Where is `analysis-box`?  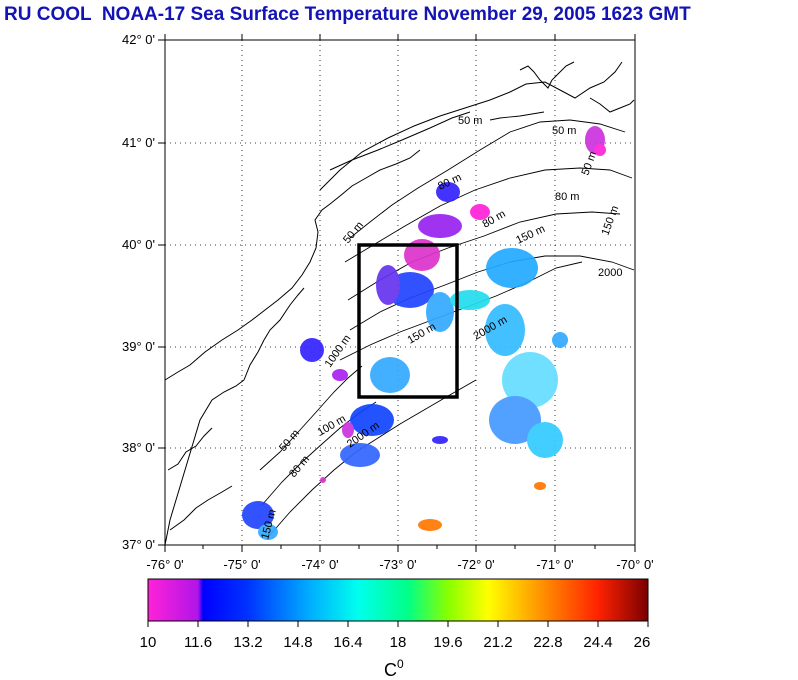
analysis-box is located at coordinates (408, 321).